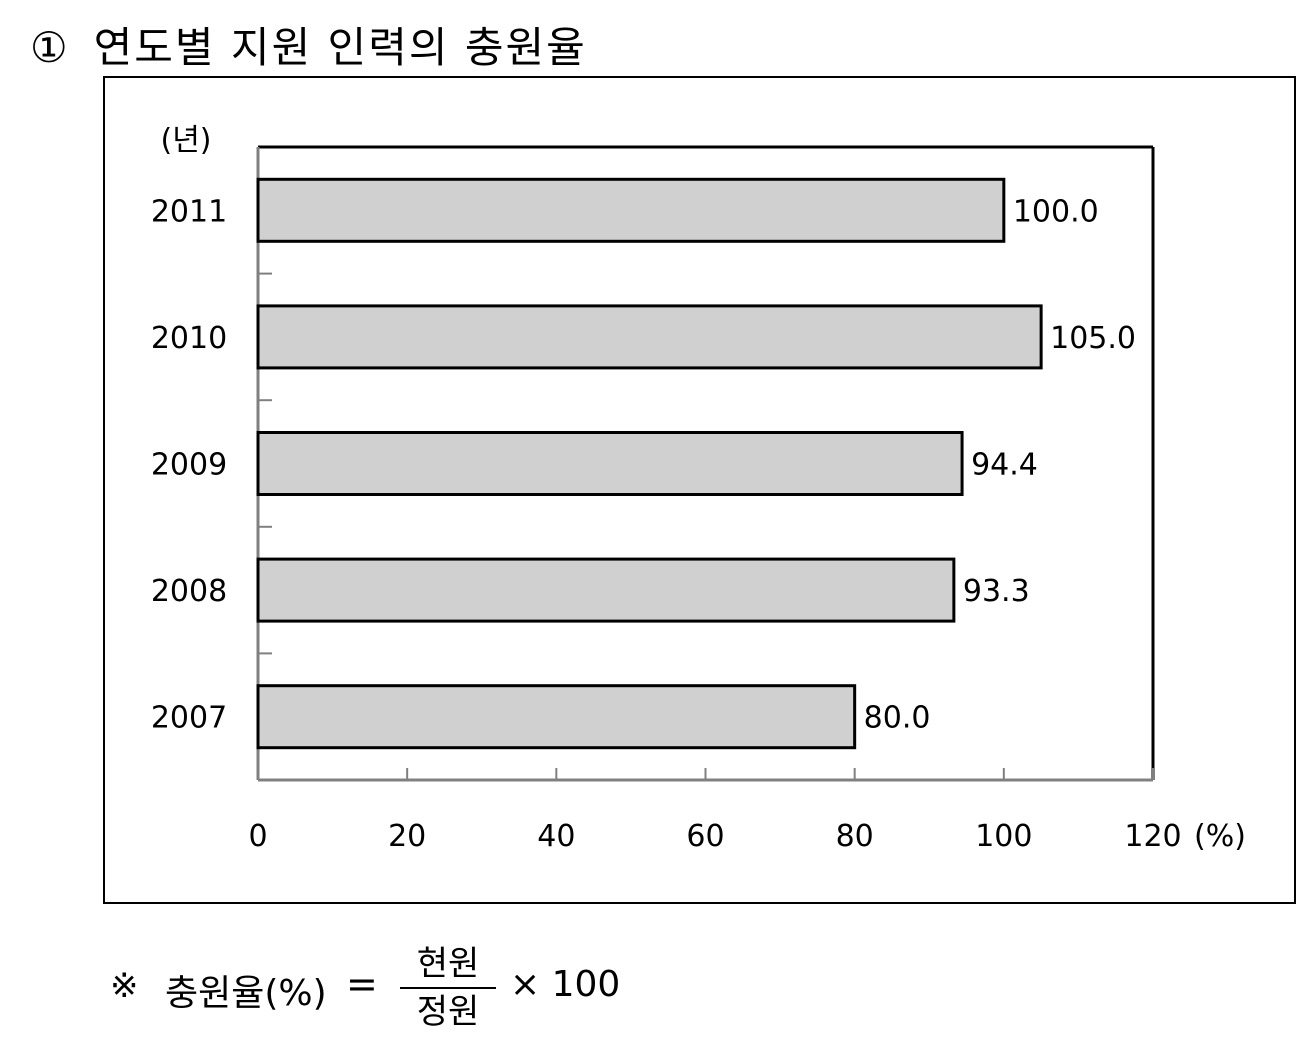 Image resolution: width=1314 pixels, height=1044 pixels. What do you see at coordinates (448, 1012) in the screenshot?
I see `formula-denominator: 정원` at bounding box center [448, 1012].